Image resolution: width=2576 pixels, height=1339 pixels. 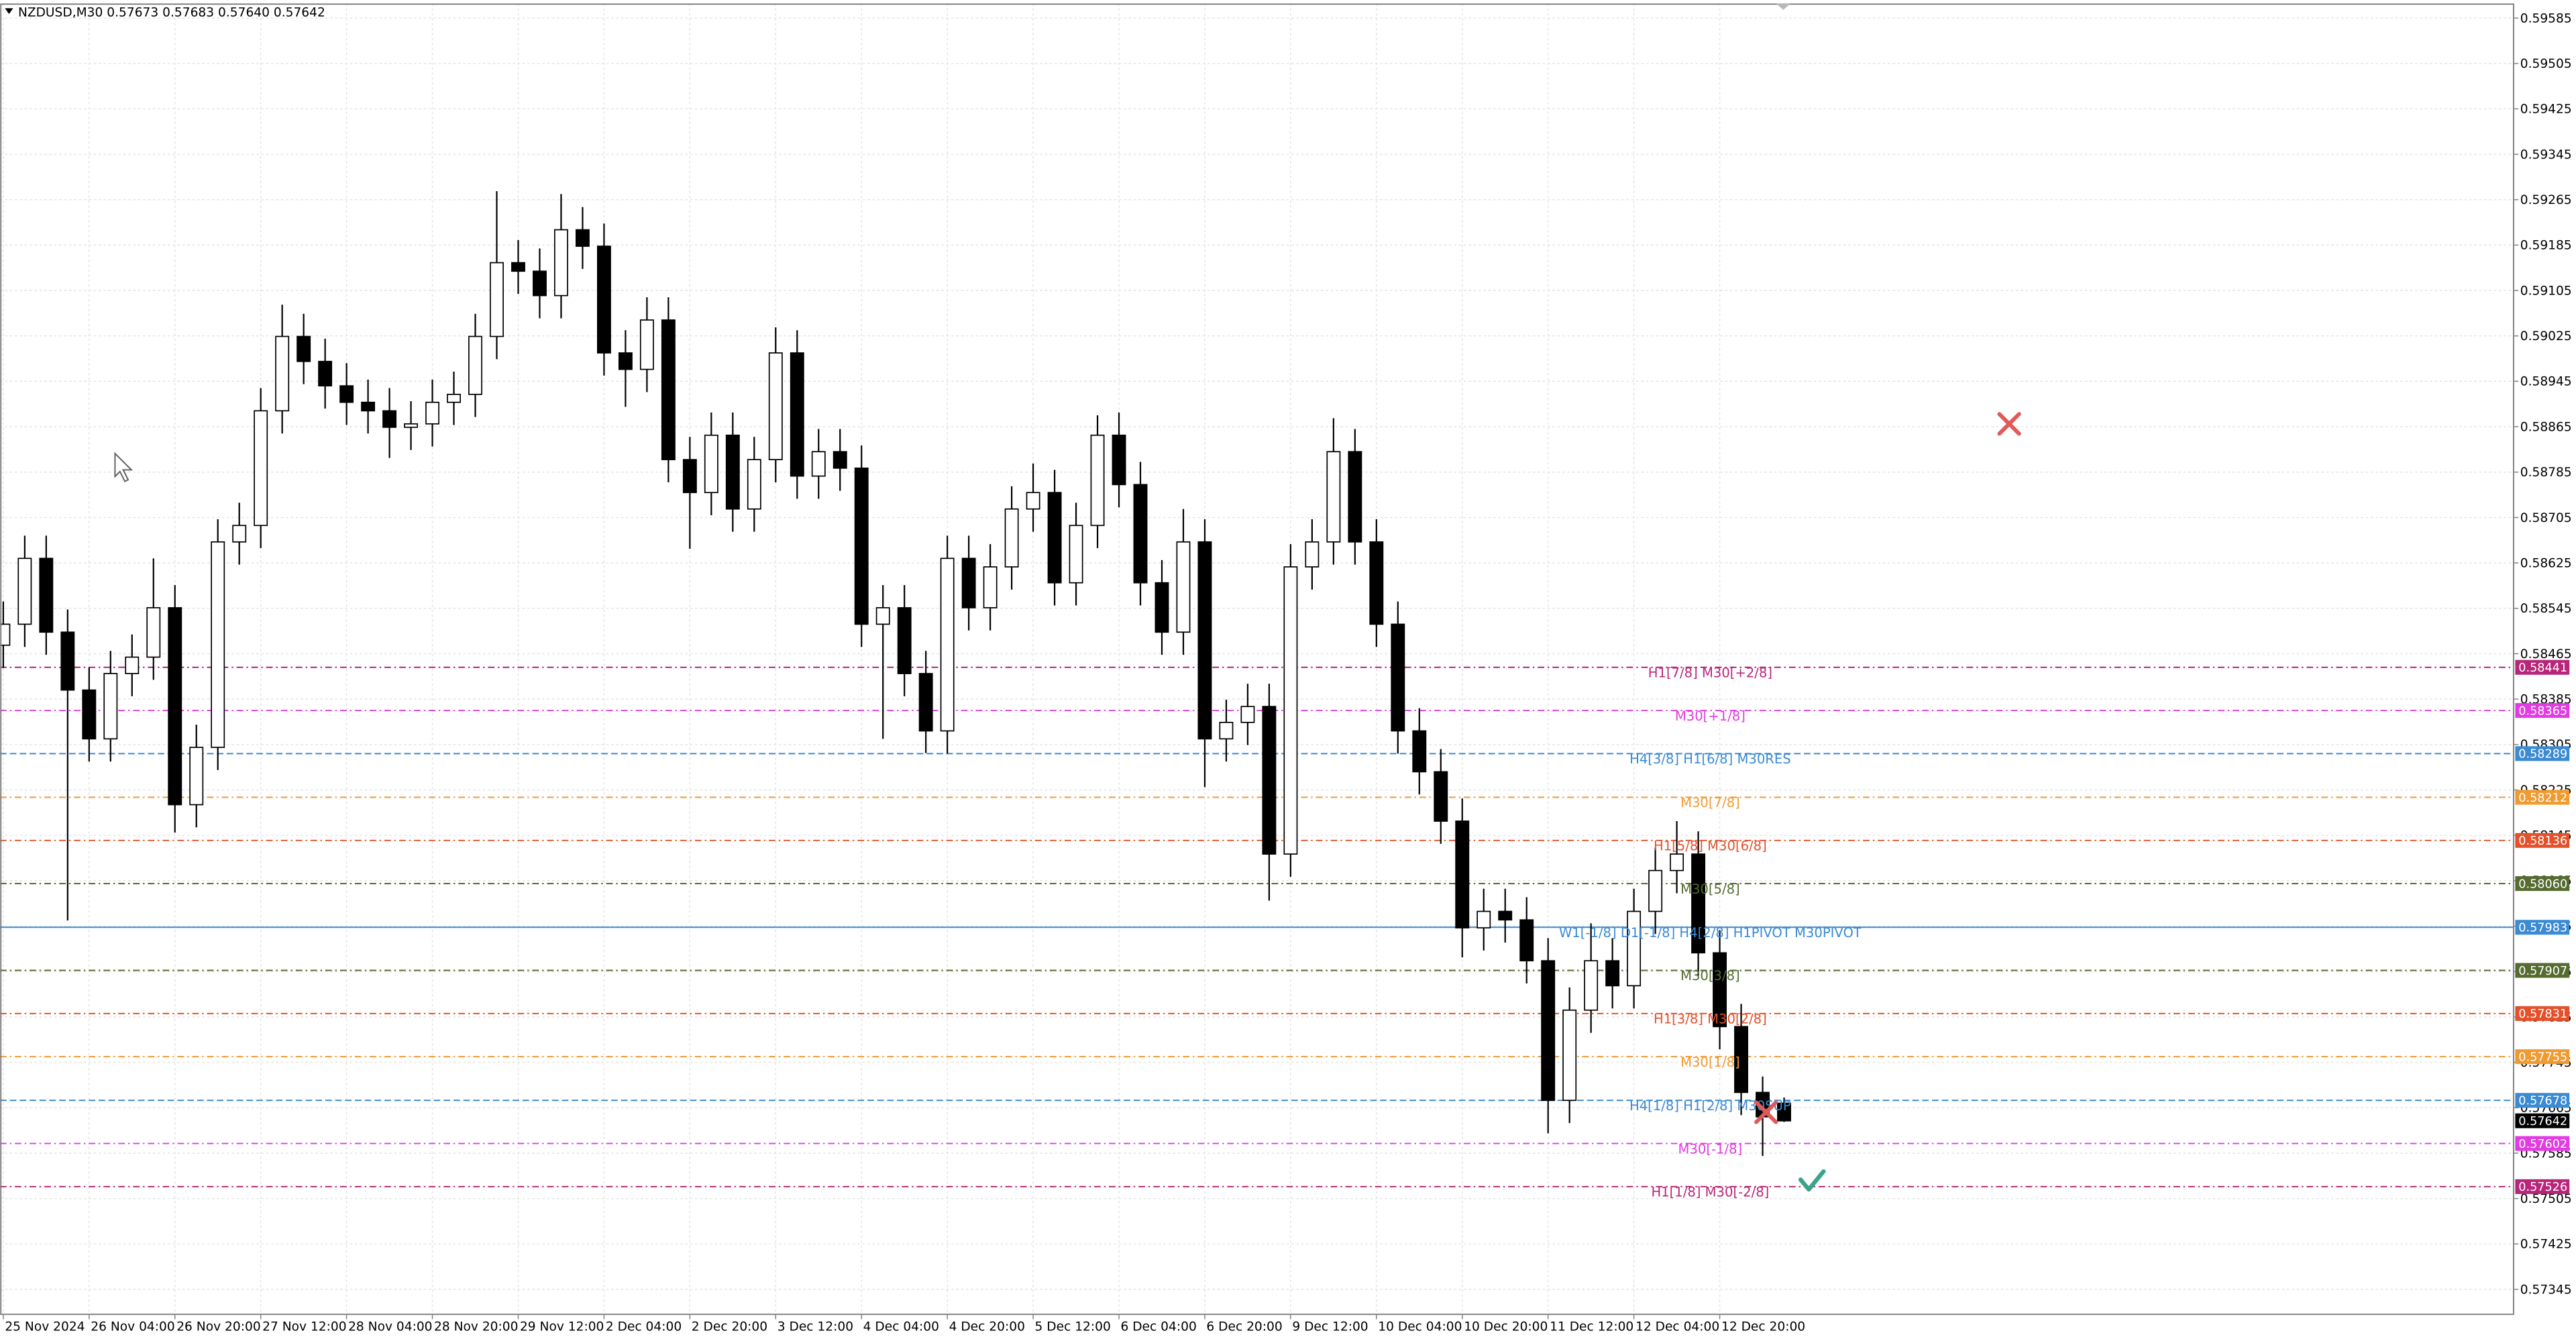 I want to click on level-price-label: 0.58060, so click(x=2542, y=884).